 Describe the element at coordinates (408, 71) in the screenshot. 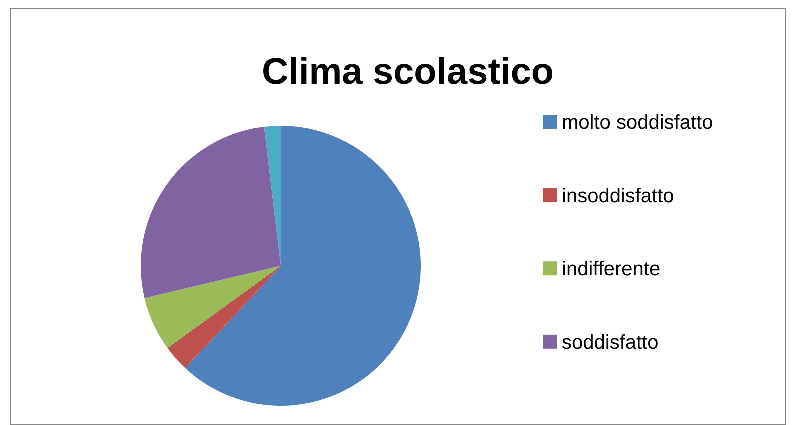

I see `chart-title: Clima scolastico` at that location.